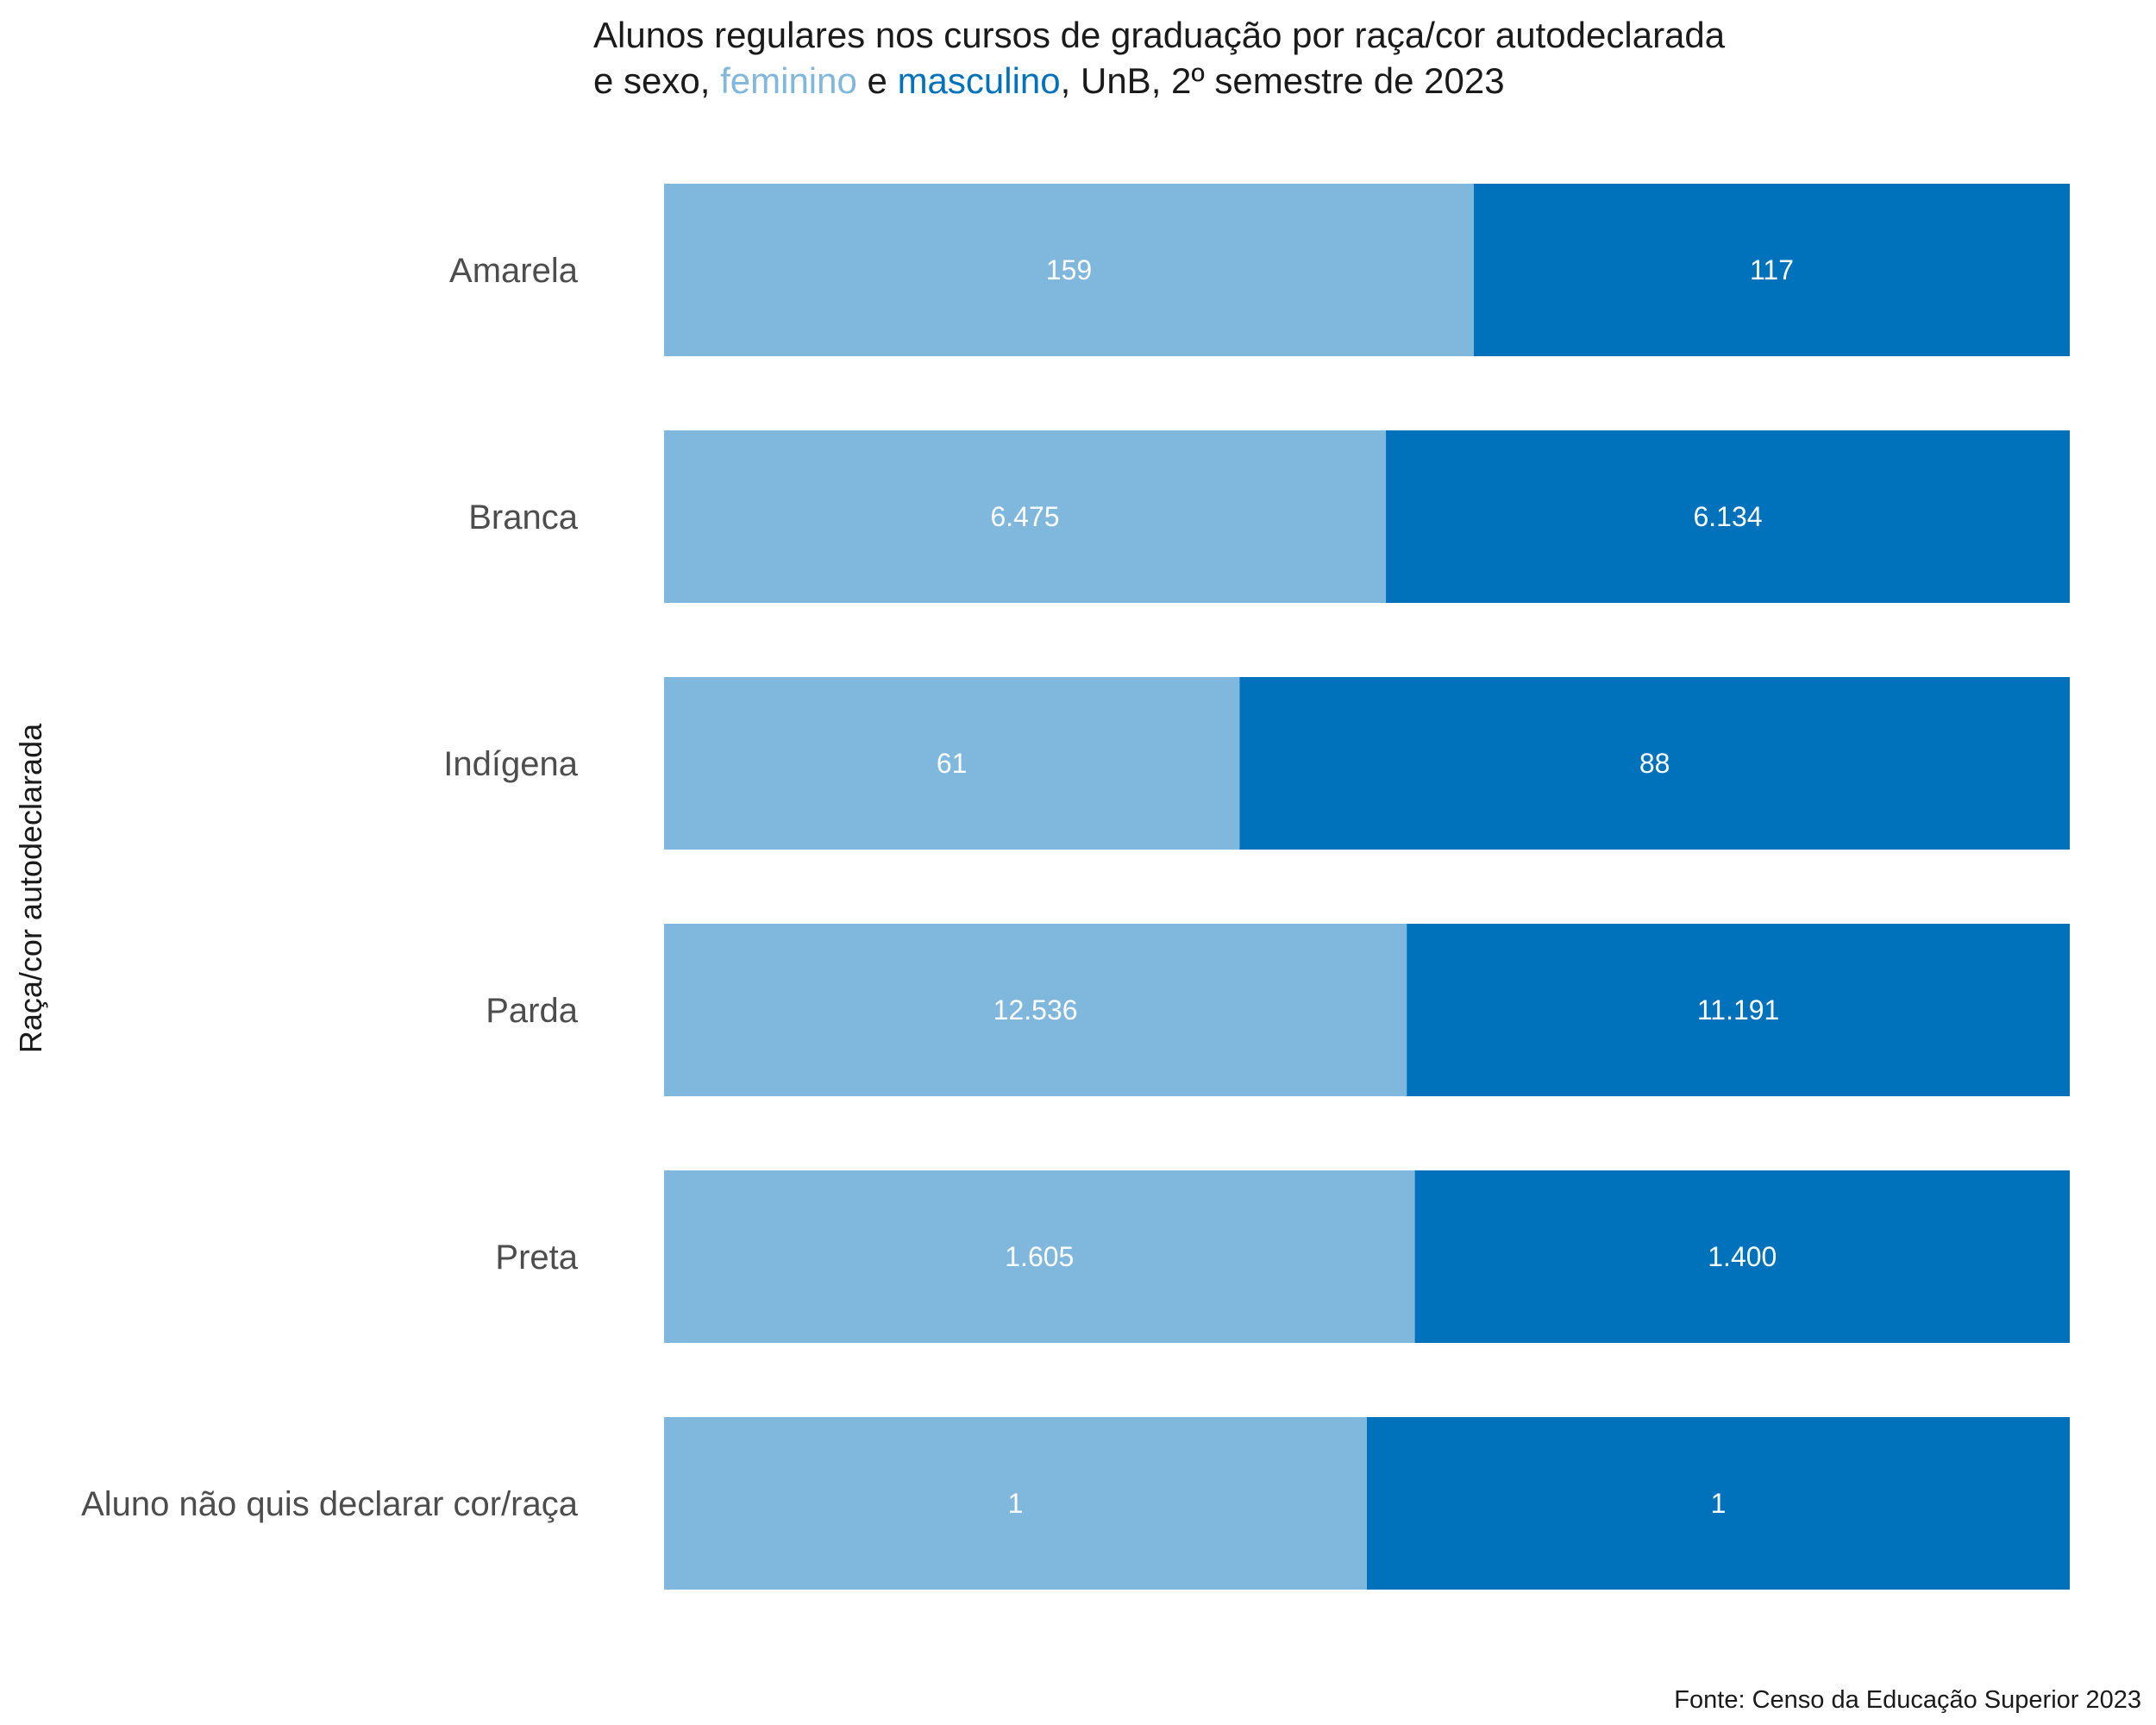 Image resolution: width=2156 pixels, height=1725 pixels. Describe the element at coordinates (1283, 81) in the screenshot. I see `title-suffix: , UnB, 2º semestre de 2023` at that location.